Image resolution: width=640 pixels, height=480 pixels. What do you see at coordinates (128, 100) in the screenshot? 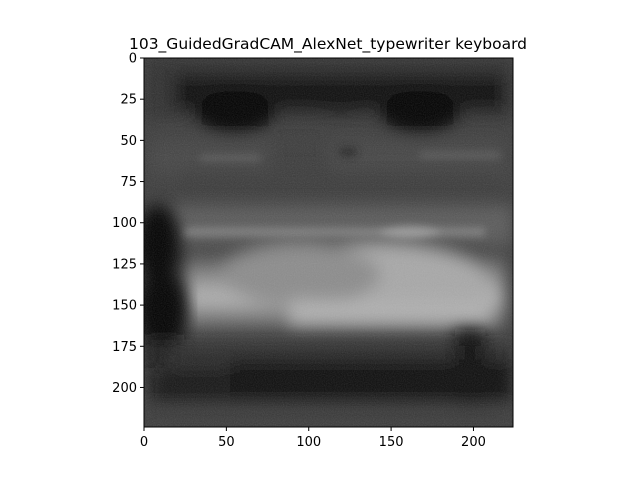
I see `y-tick-label: 25` at bounding box center [128, 100].